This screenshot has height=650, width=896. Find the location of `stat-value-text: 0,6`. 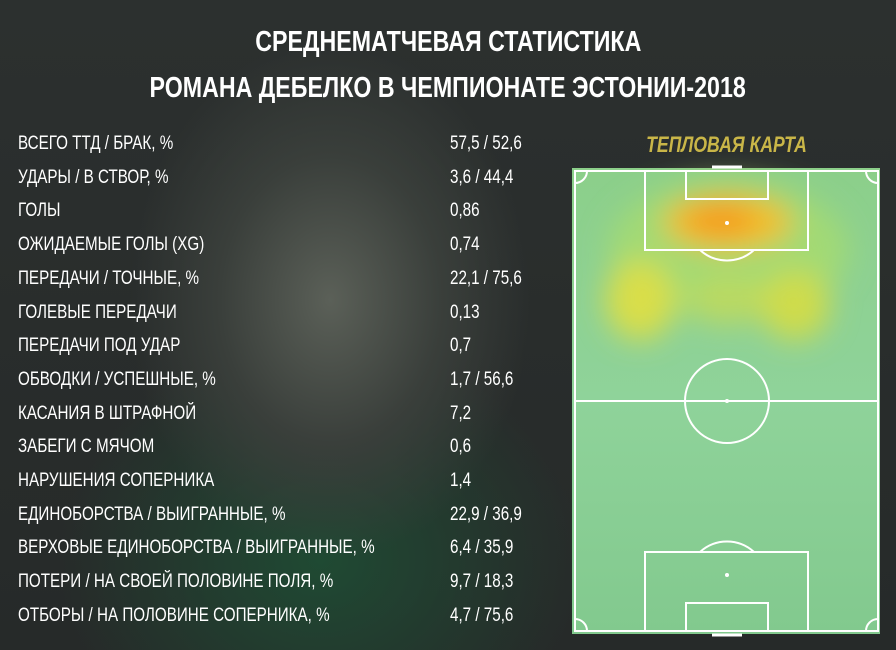

stat-value-text: 0,6 is located at coordinates (461, 447).